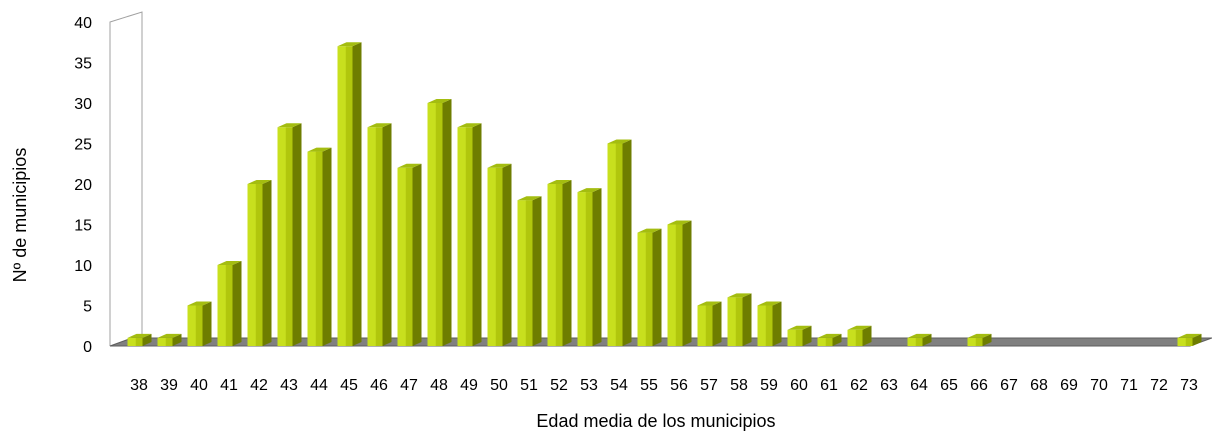  Describe the element at coordinates (1129, 385) in the screenshot. I see `x-tick-label: 71` at that location.